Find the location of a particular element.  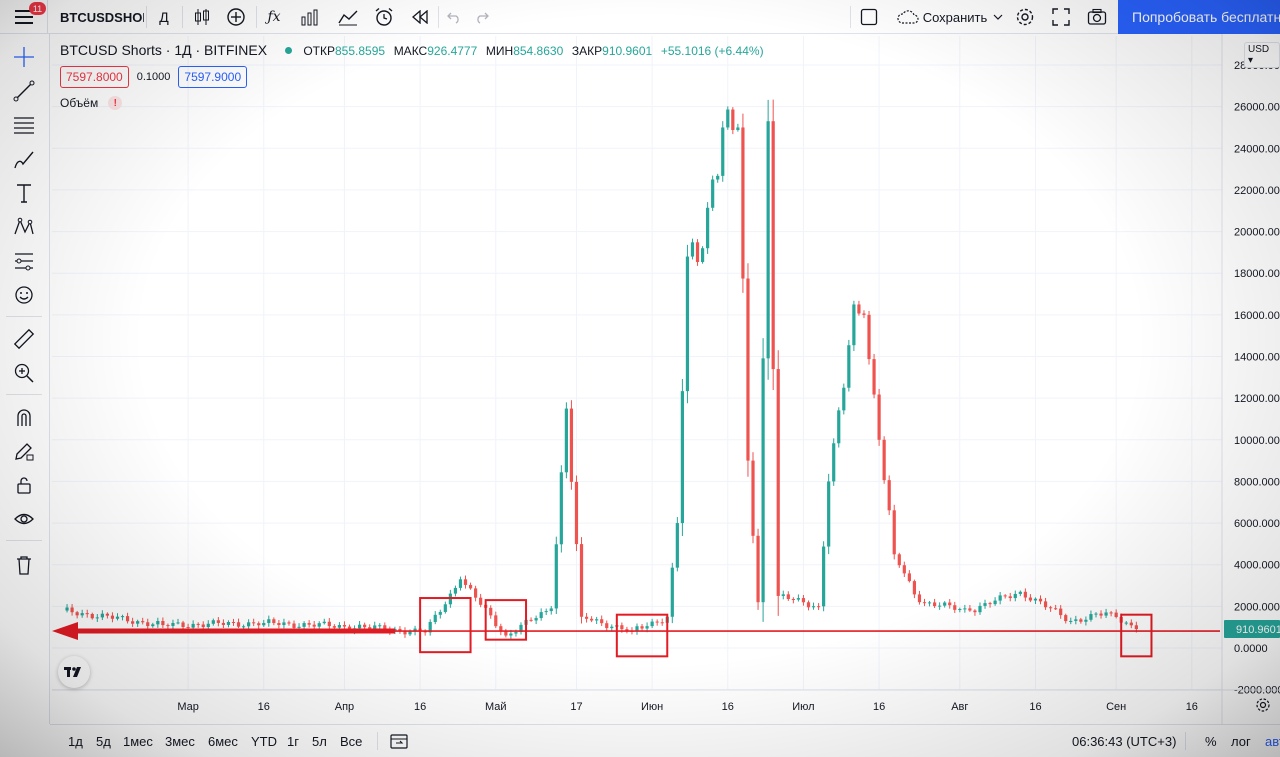

time-axis: Мар 16 Апр 16 Май 17 Июн 16 Июл 16 Авг 16 Сен 16 is located at coordinates (666, 701).